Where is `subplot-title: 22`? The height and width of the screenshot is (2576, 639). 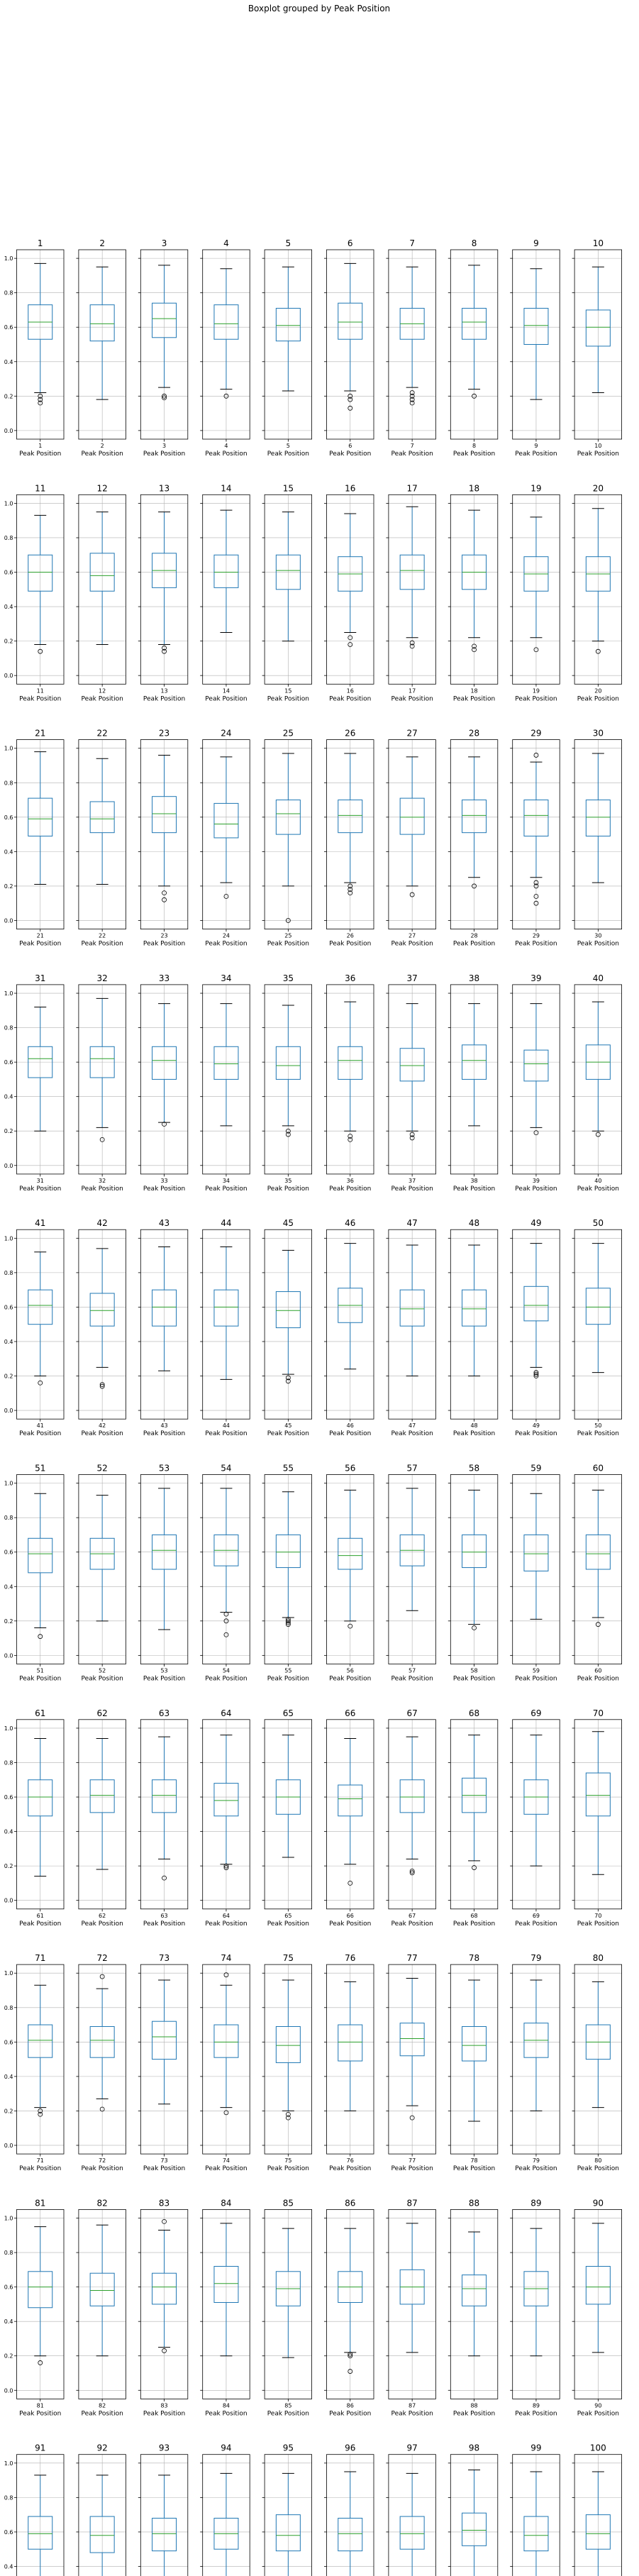
subplot-title: 22 is located at coordinates (102, 734).